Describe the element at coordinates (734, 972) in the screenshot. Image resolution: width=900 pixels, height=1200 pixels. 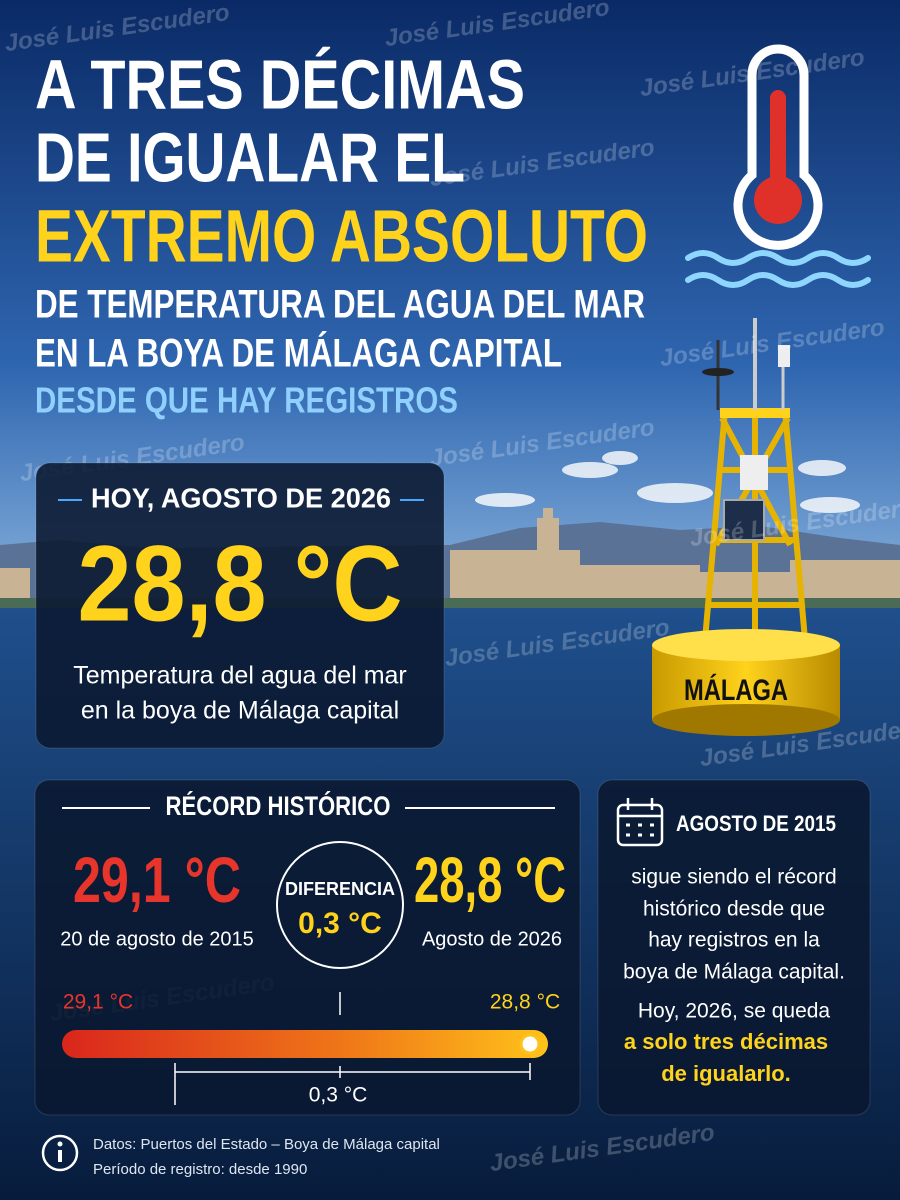
I see `body-line: boya de Málaga capital.` at that location.